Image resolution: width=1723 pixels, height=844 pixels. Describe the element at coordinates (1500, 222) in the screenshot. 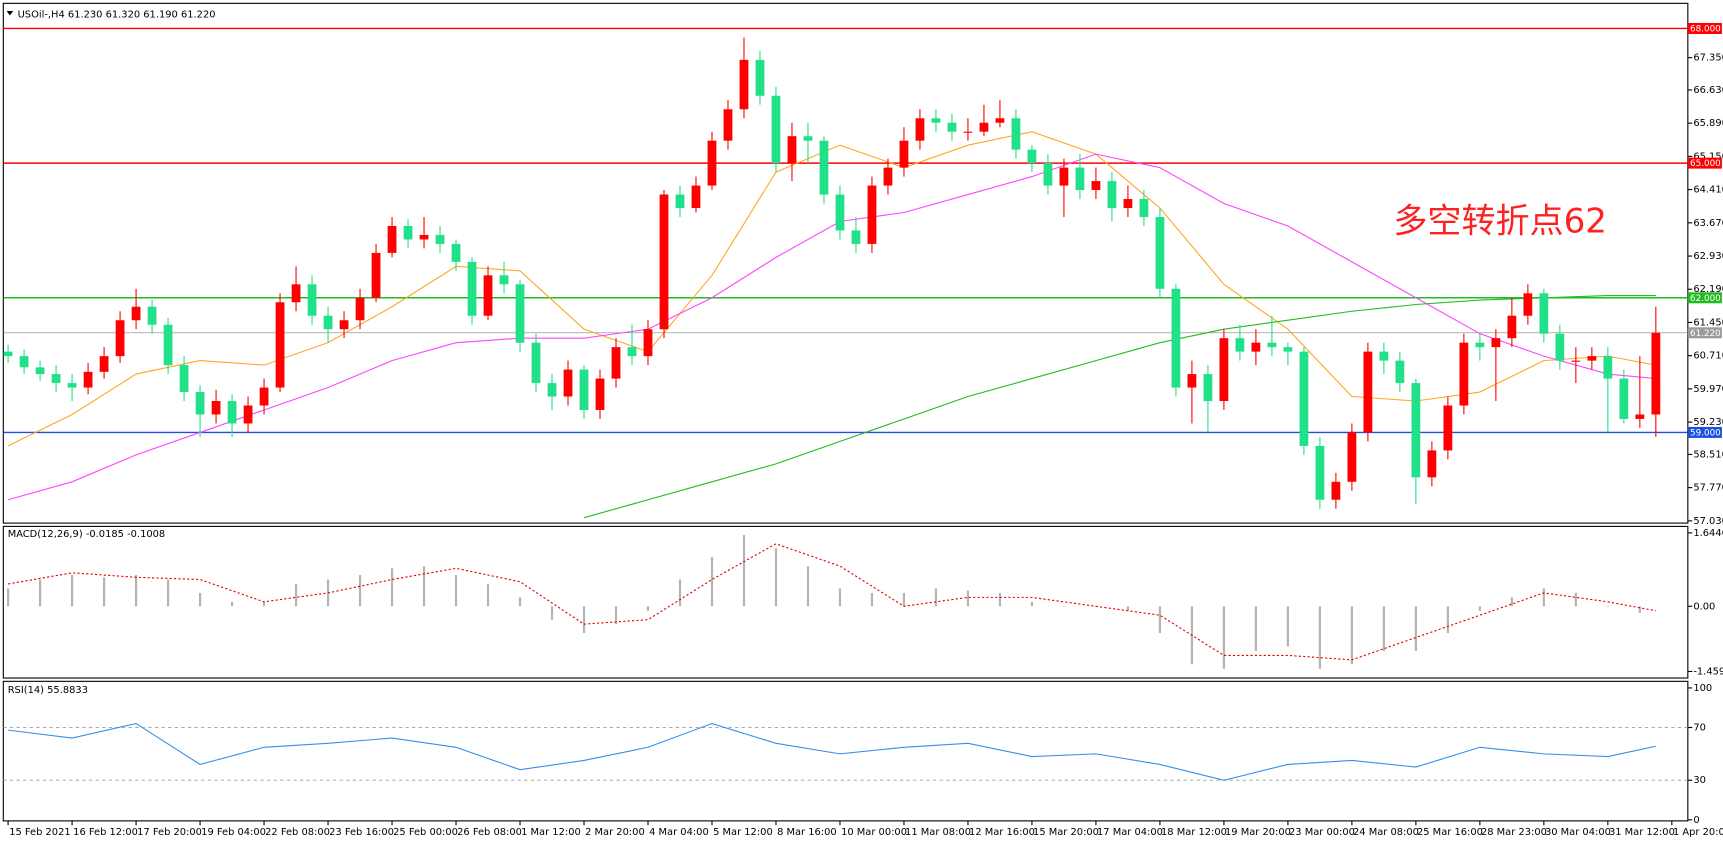

I see `annotation: 多空转折点62` at that location.